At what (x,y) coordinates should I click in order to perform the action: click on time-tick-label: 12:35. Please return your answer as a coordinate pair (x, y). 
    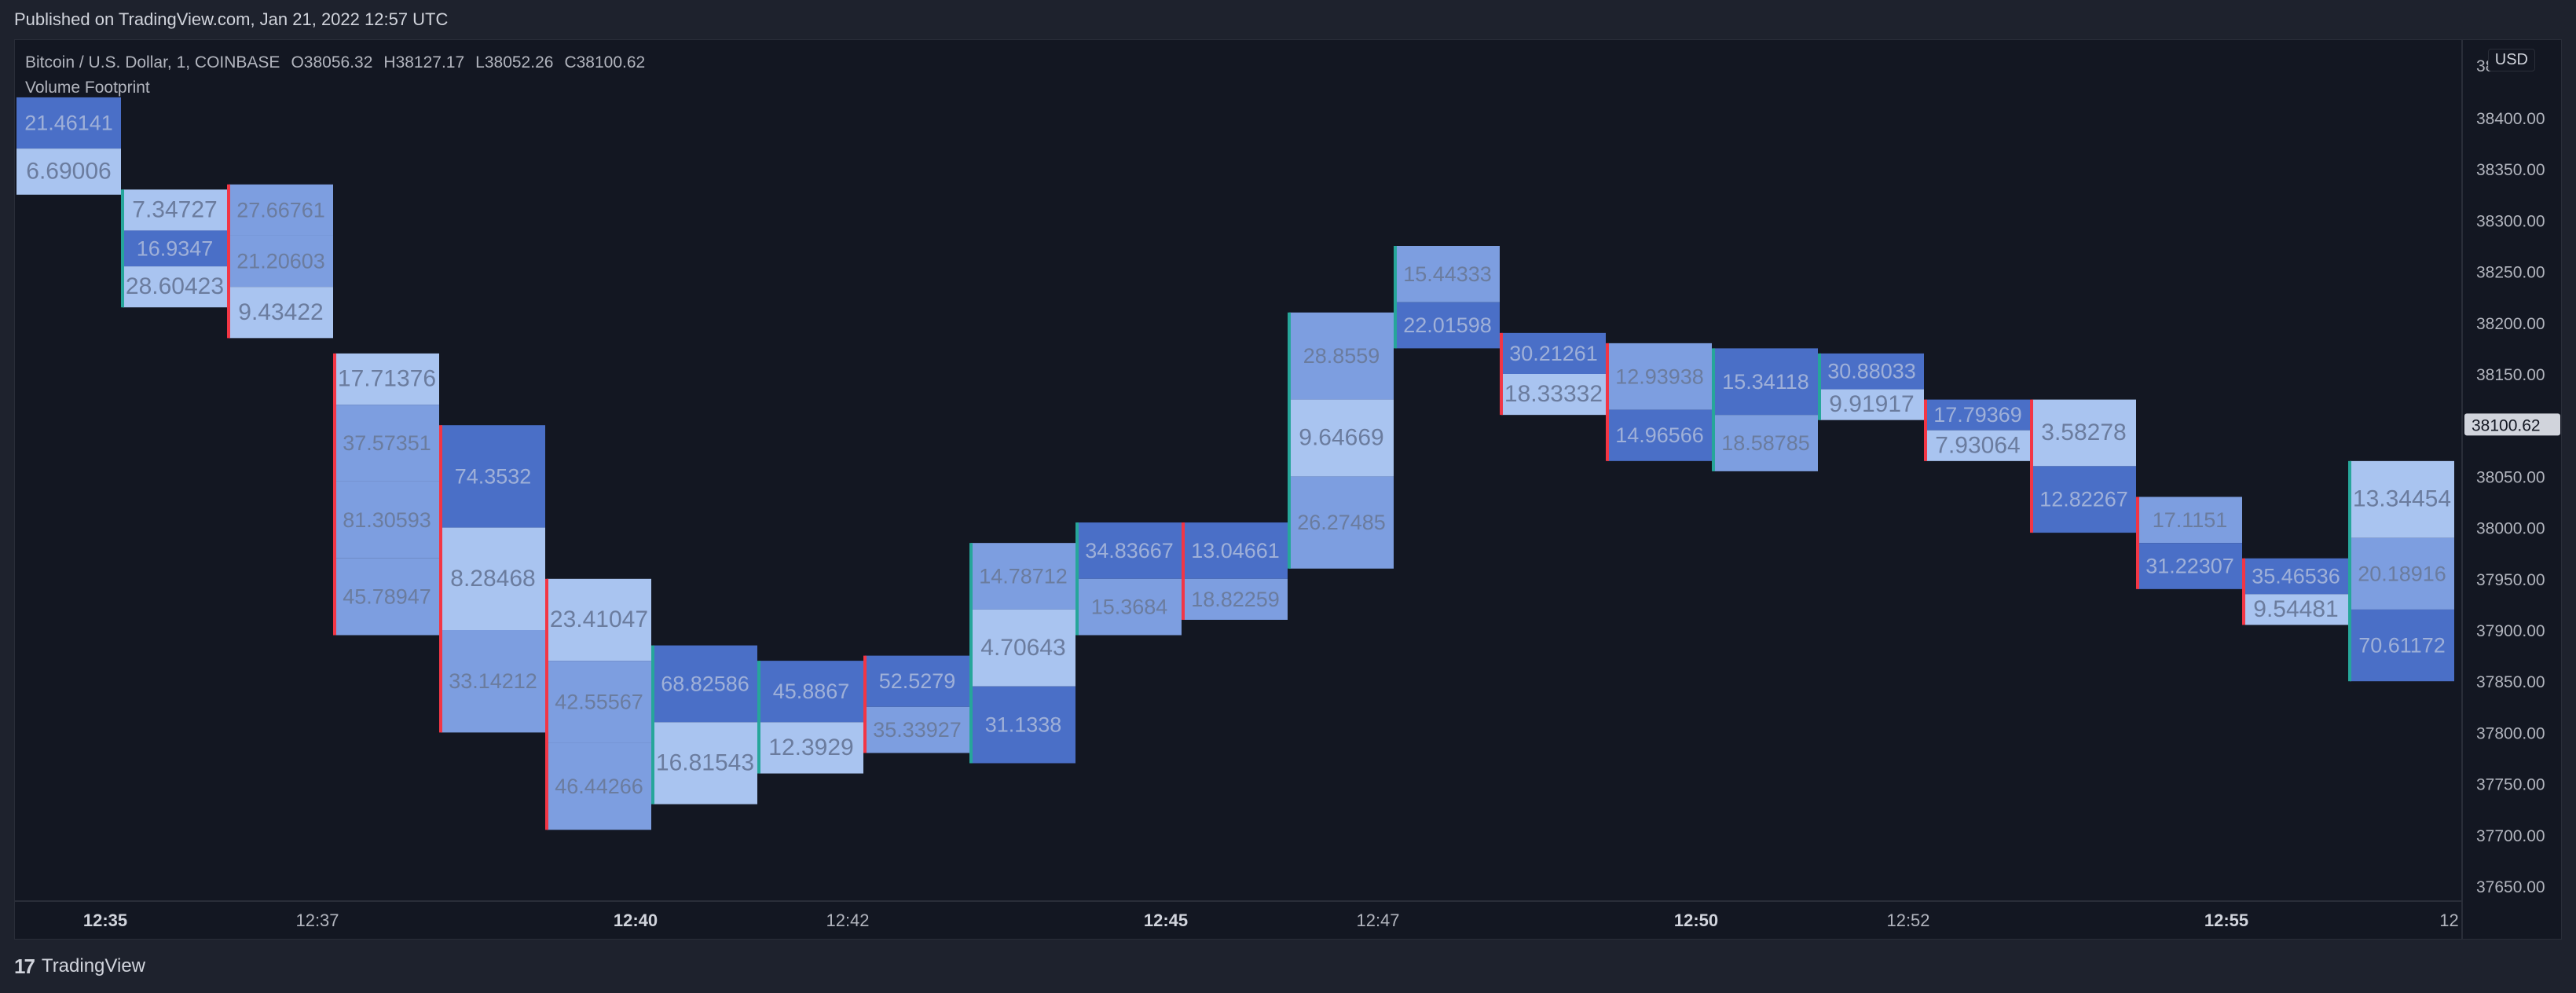
    Looking at the image, I should click on (105, 920).